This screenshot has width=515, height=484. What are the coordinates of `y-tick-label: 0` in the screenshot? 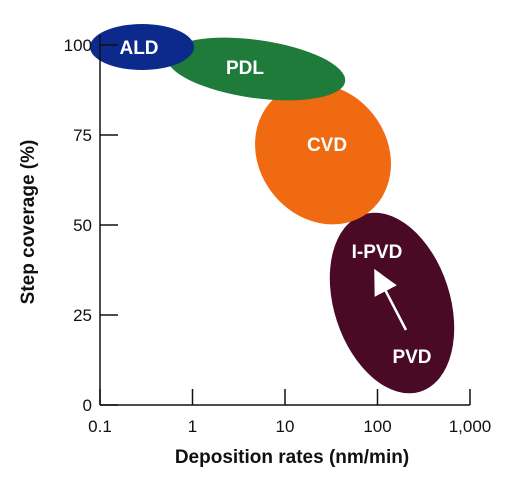 It's located at (87, 405).